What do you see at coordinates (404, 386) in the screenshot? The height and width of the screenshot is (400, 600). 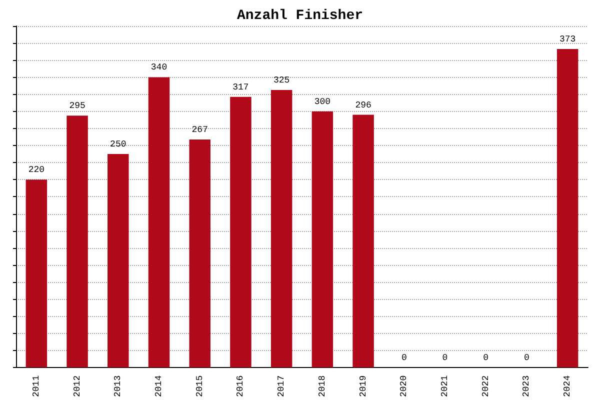 I see `x-tick-label: 2020` at bounding box center [404, 386].